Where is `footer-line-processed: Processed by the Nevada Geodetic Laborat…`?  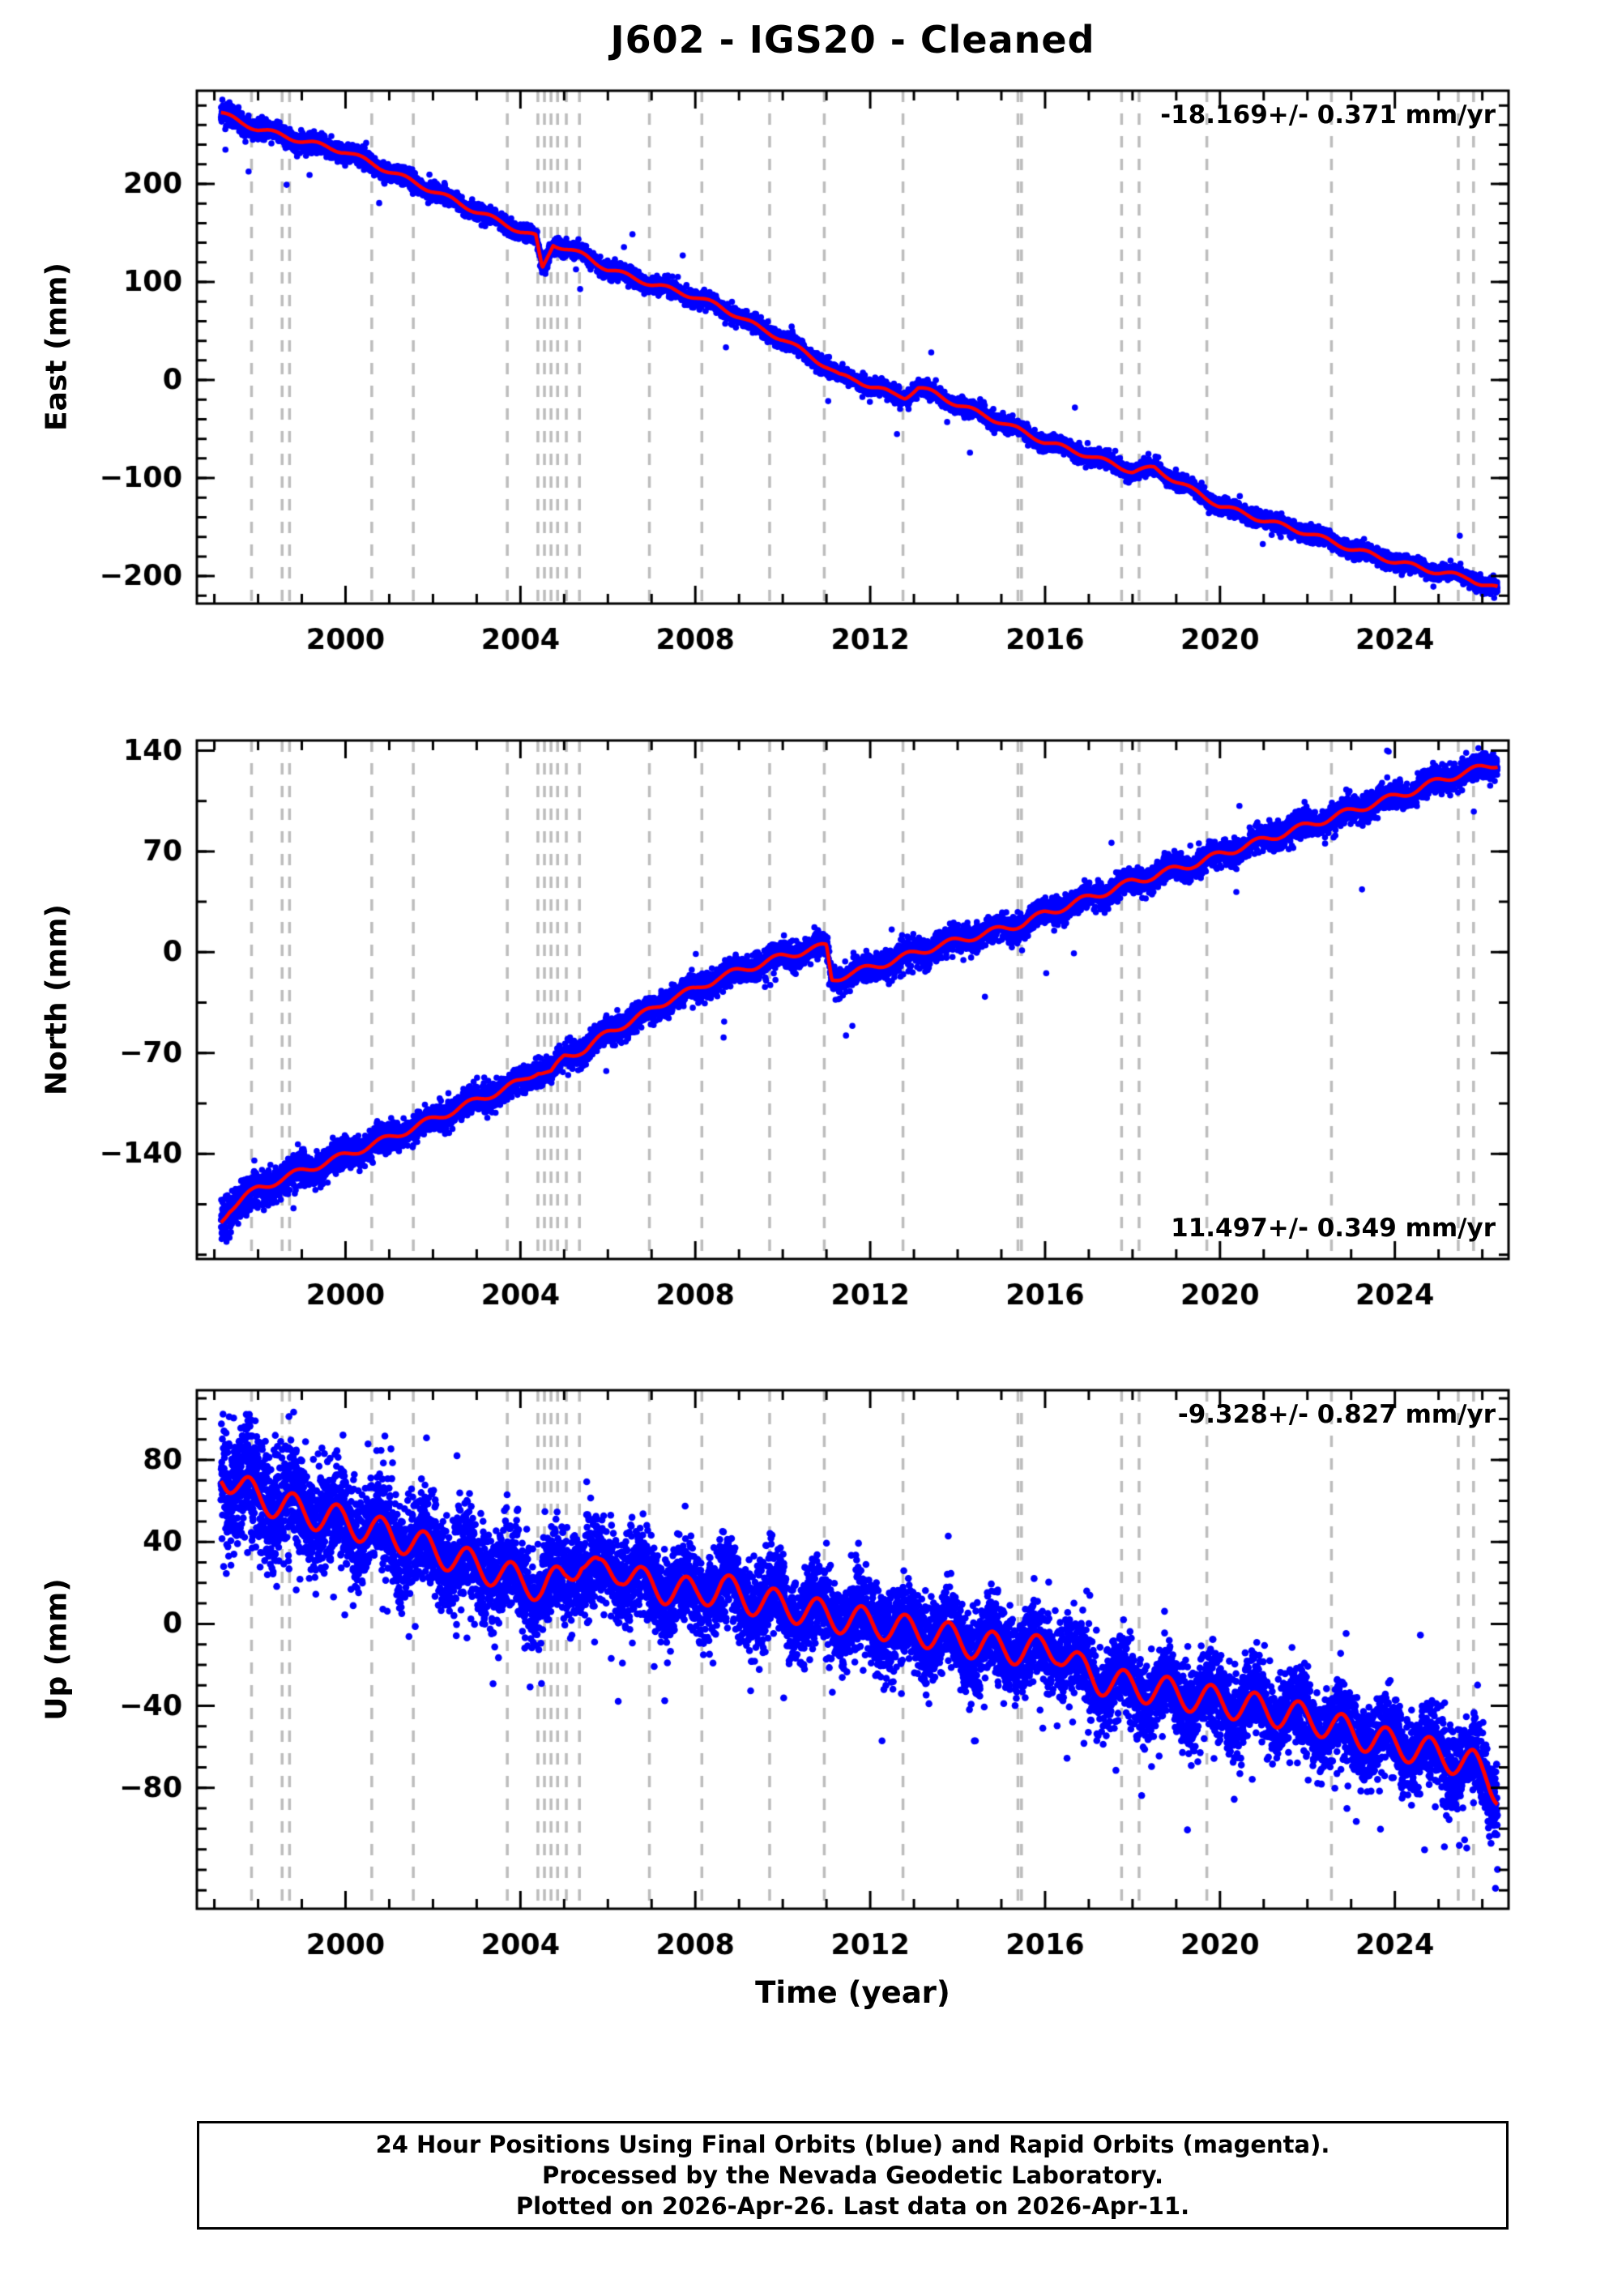
footer-line-processed: Processed by the Nevada Geodetic Laborat… is located at coordinates (853, 2175).